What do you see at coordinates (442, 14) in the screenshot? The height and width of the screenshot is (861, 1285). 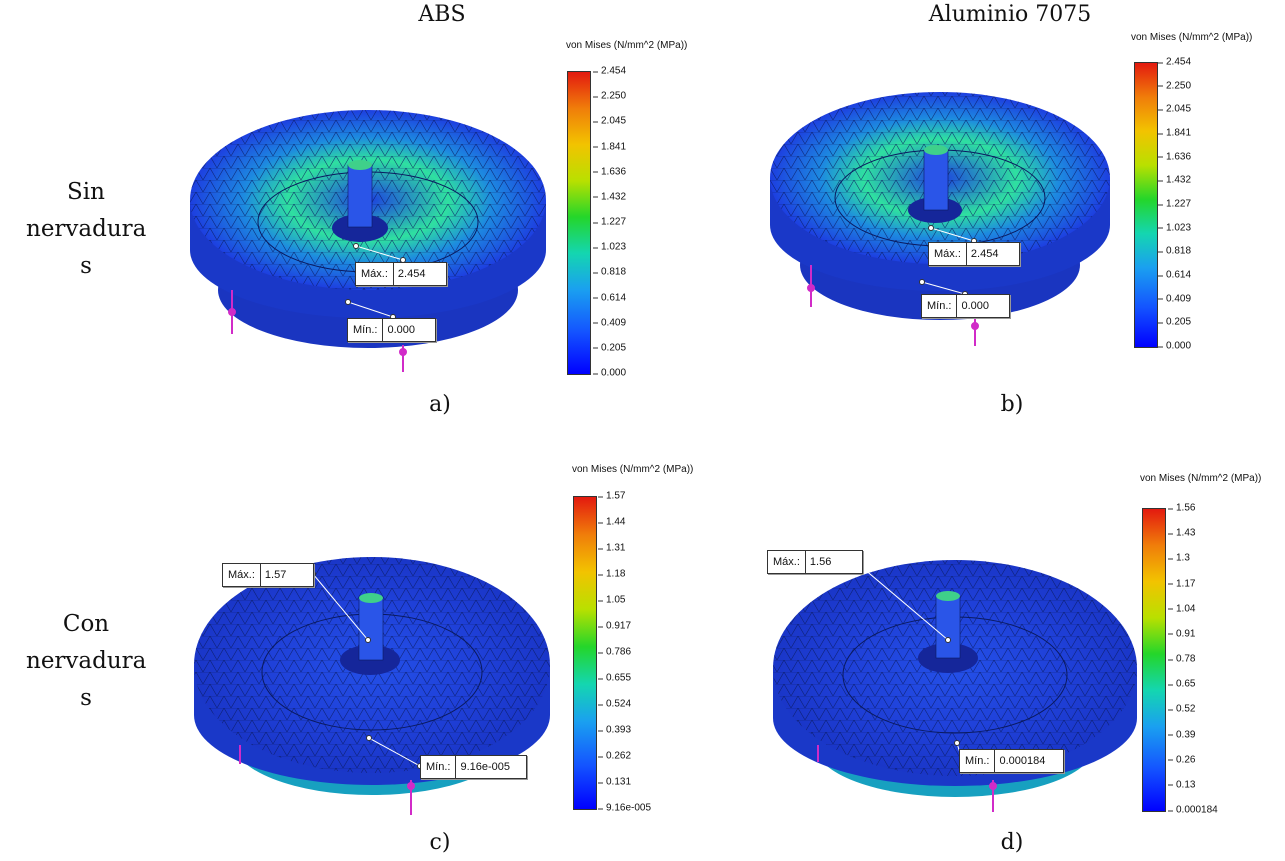 I see `column-title-abs: ABS` at bounding box center [442, 14].